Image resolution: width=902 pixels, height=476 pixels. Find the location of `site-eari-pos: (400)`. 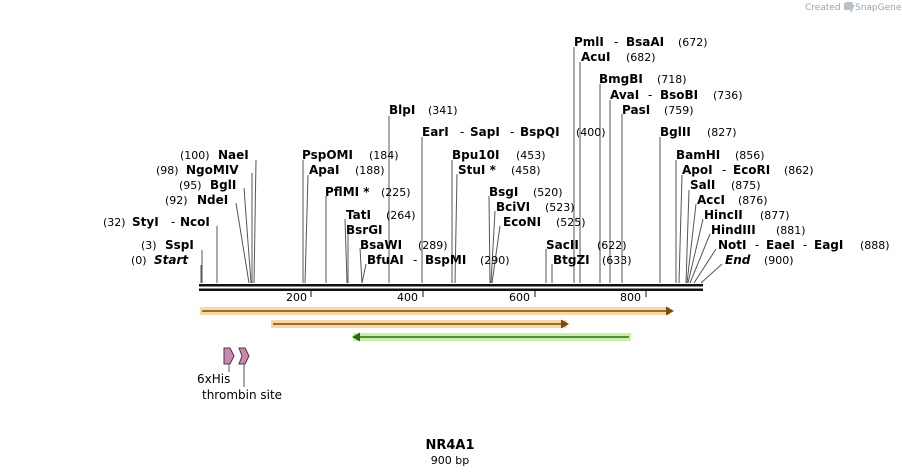

site-eari-pos: (400) is located at coordinates (591, 132).